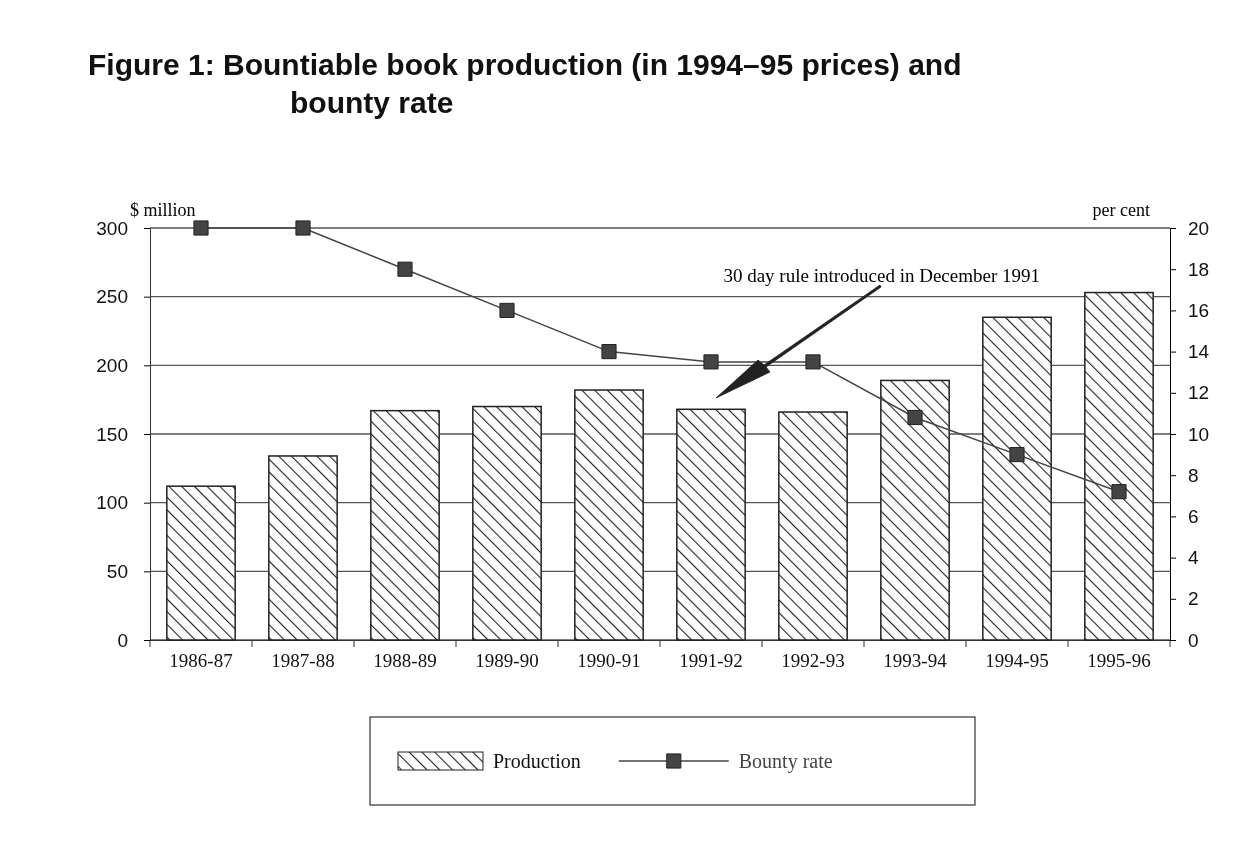  What do you see at coordinates (711, 661) in the screenshot?
I see `x-tick-label: 1991-92` at bounding box center [711, 661].